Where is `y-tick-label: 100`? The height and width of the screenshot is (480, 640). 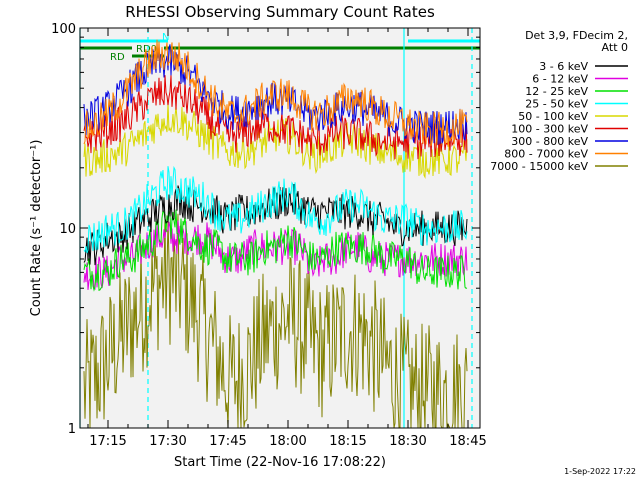
y-tick-label: 100 is located at coordinates (63, 29).